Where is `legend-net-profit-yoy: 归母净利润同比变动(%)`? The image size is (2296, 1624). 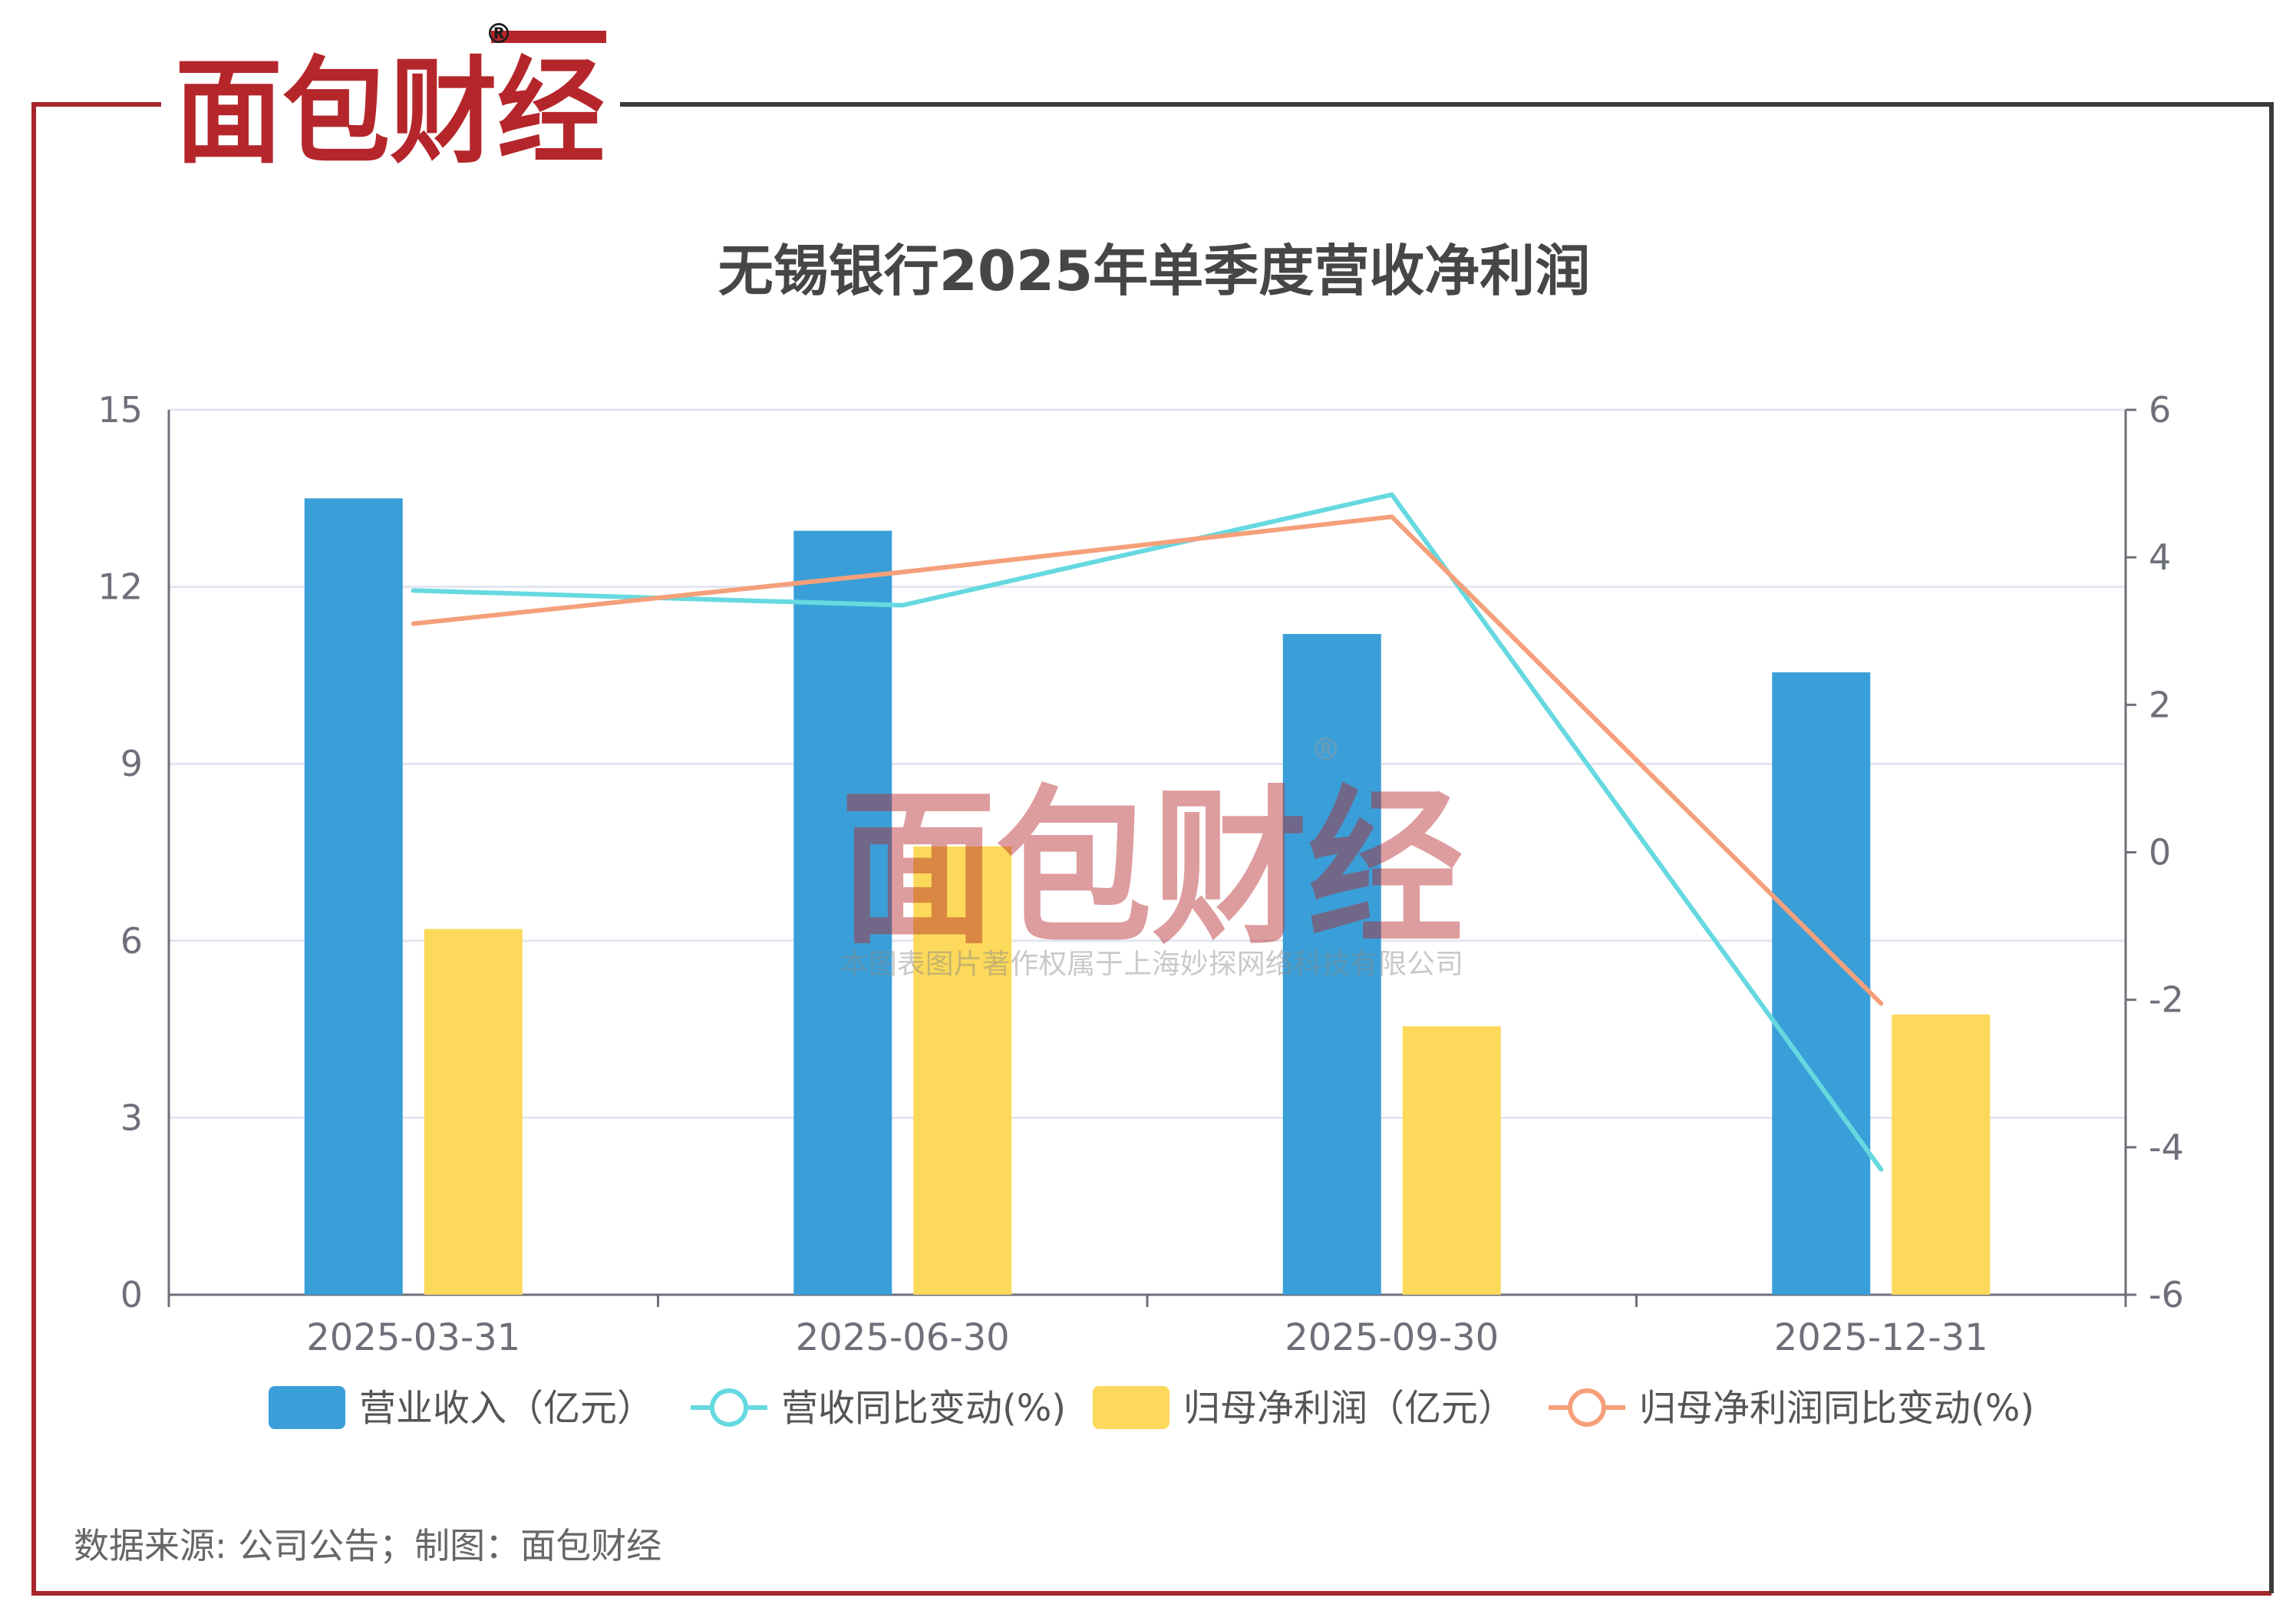 legend-net-profit-yoy: 归母净利润同比变动(%) is located at coordinates (1791, 1408).